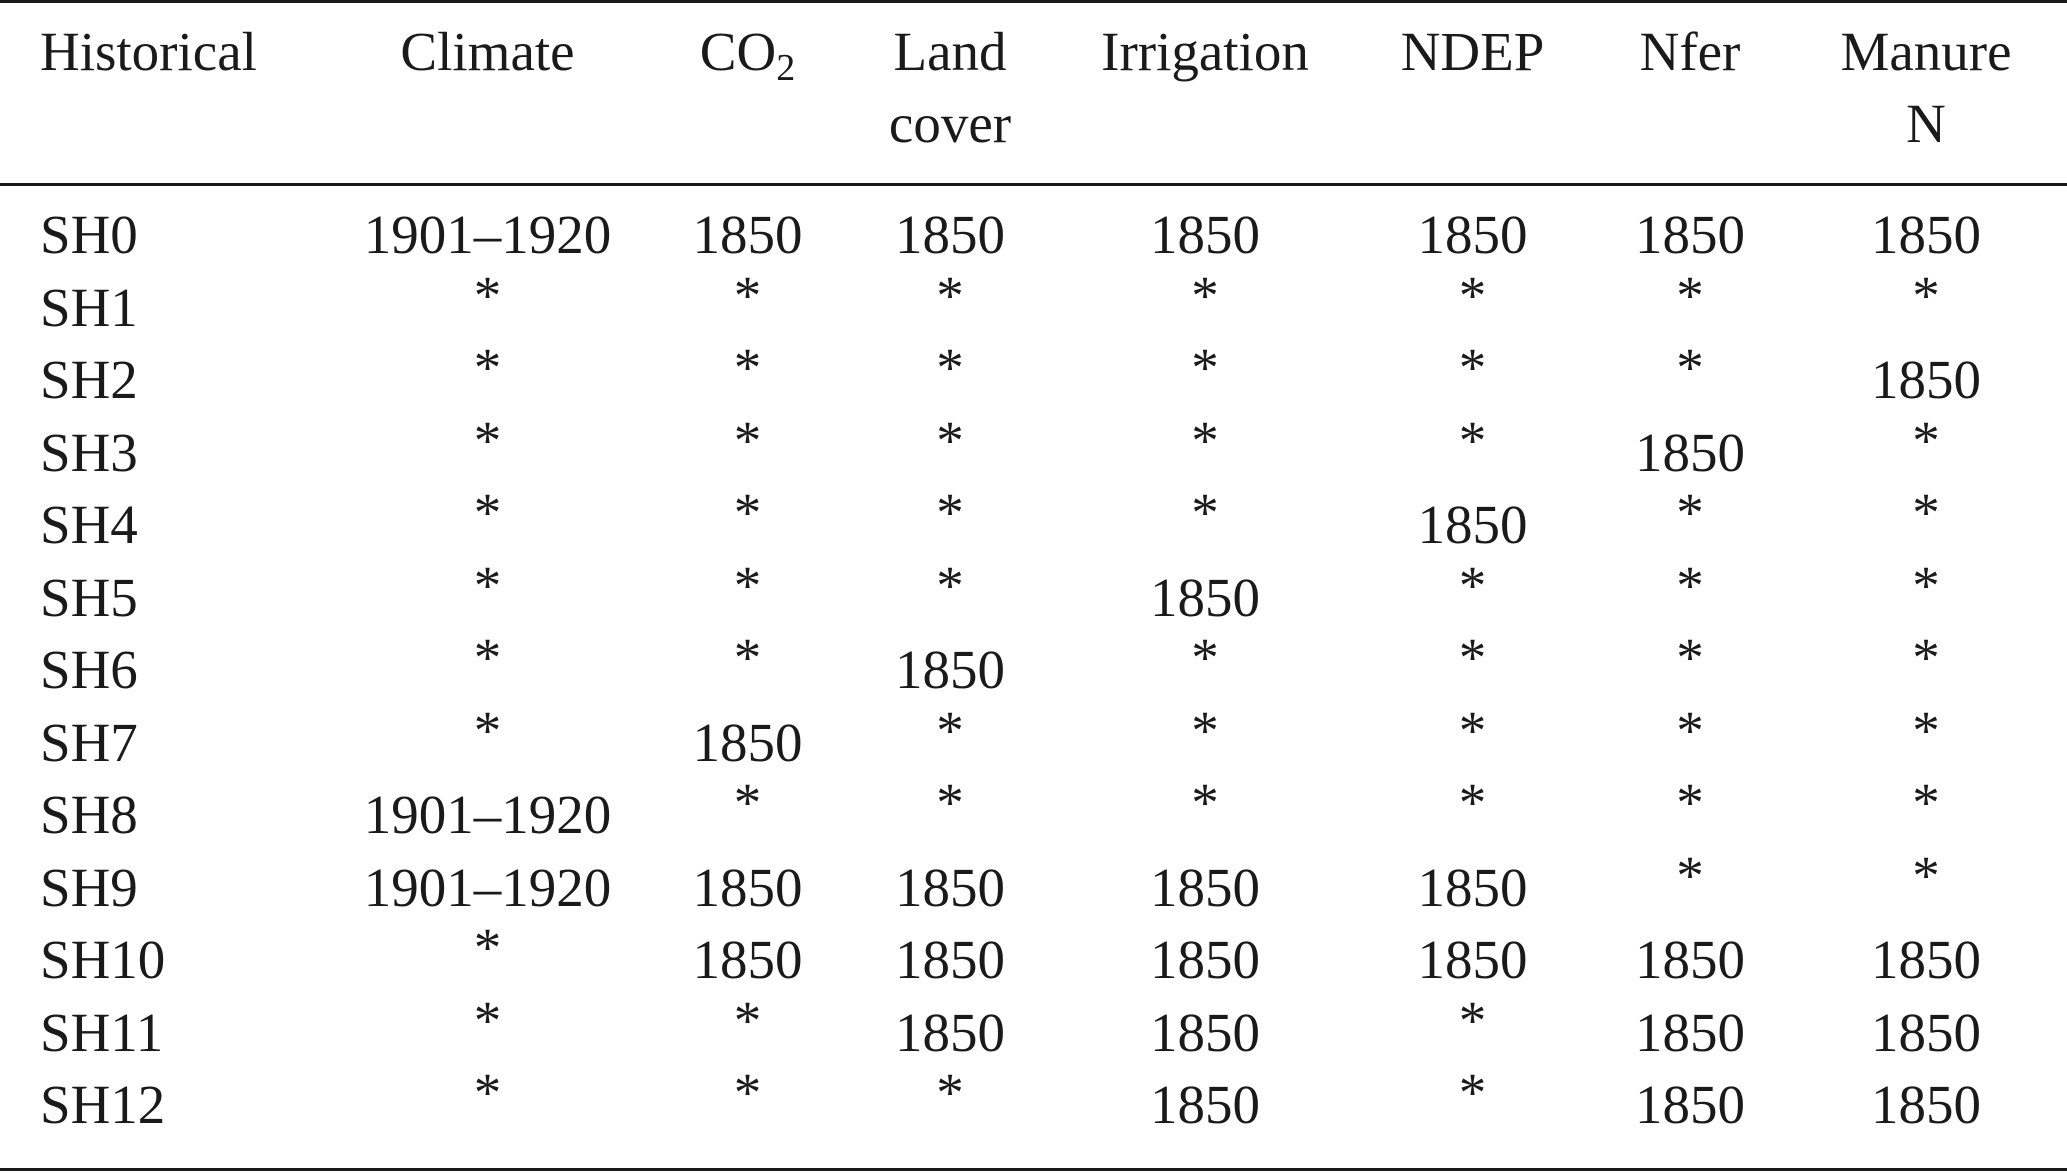  Describe the element at coordinates (160, 888) in the screenshot. I see `row-label: SH9` at that location.